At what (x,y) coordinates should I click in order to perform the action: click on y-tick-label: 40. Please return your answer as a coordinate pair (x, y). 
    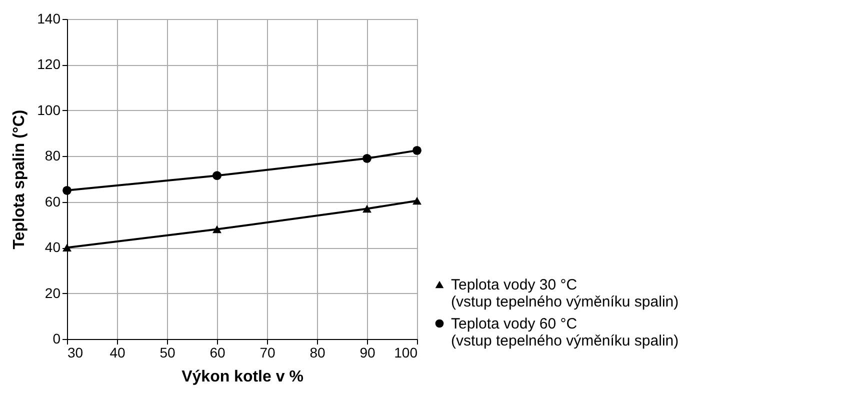
    Looking at the image, I should click on (52, 247).